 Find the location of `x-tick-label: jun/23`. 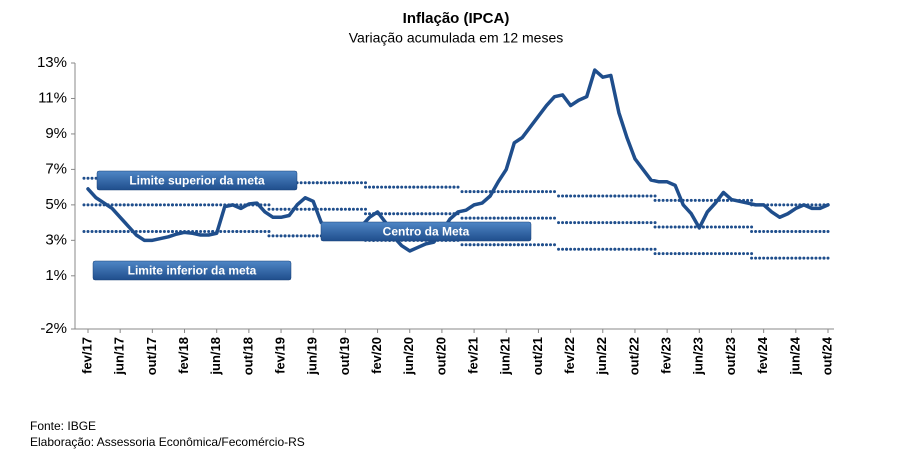

x-tick-label: jun/23 is located at coordinates (698, 356).